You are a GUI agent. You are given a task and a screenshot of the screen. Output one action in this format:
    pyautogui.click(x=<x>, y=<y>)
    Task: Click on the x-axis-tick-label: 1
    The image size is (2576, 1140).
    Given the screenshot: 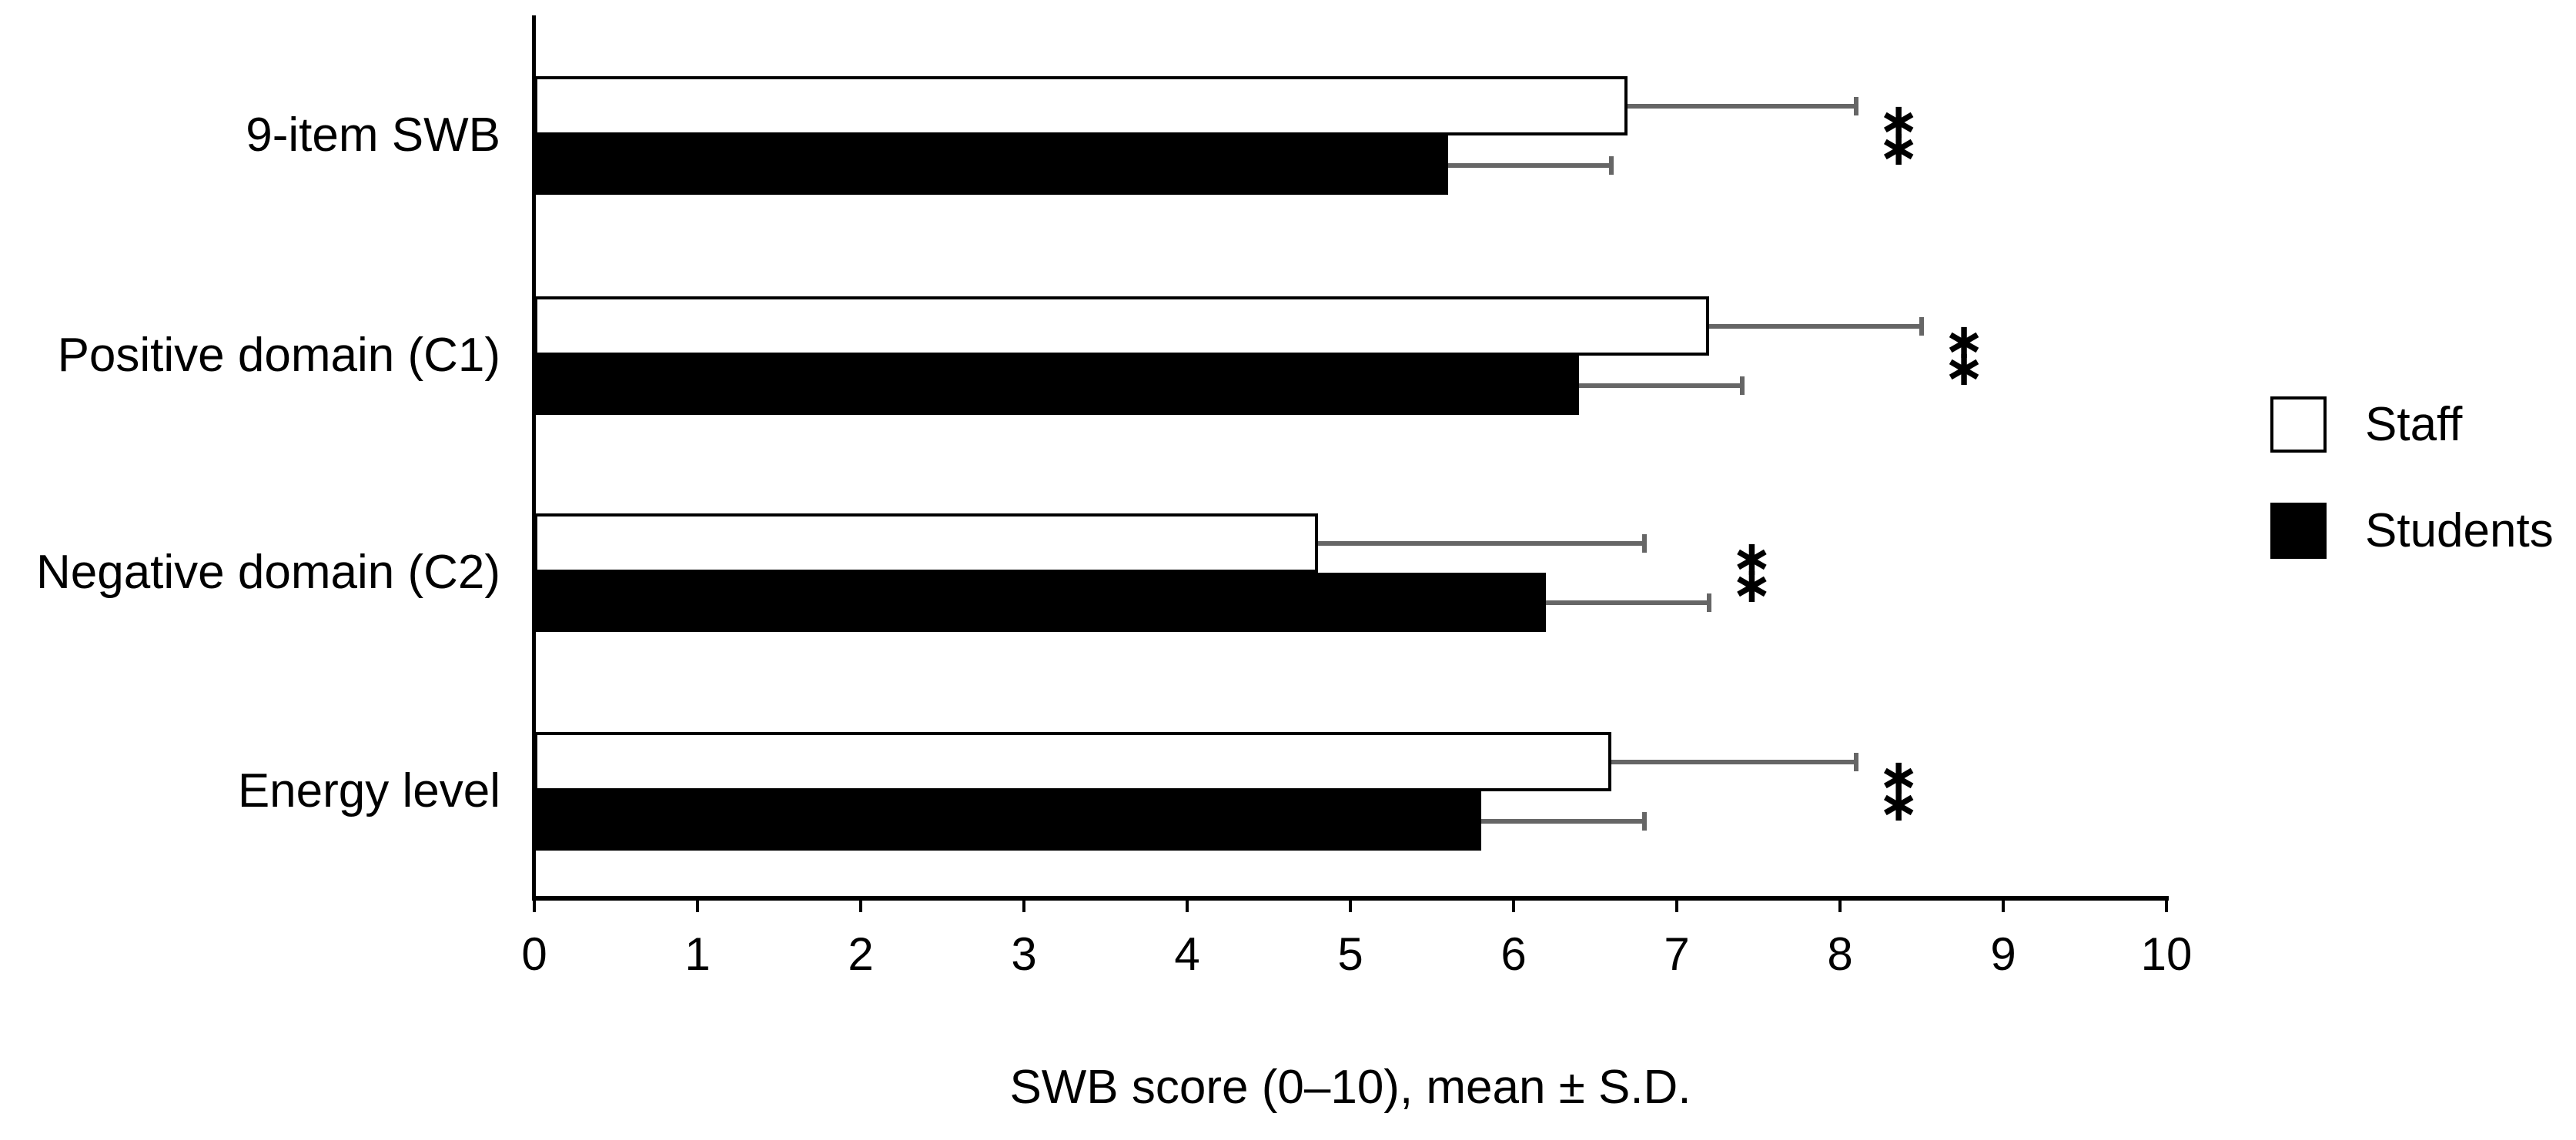 What is the action you would take?
    pyautogui.click(x=697, y=954)
    